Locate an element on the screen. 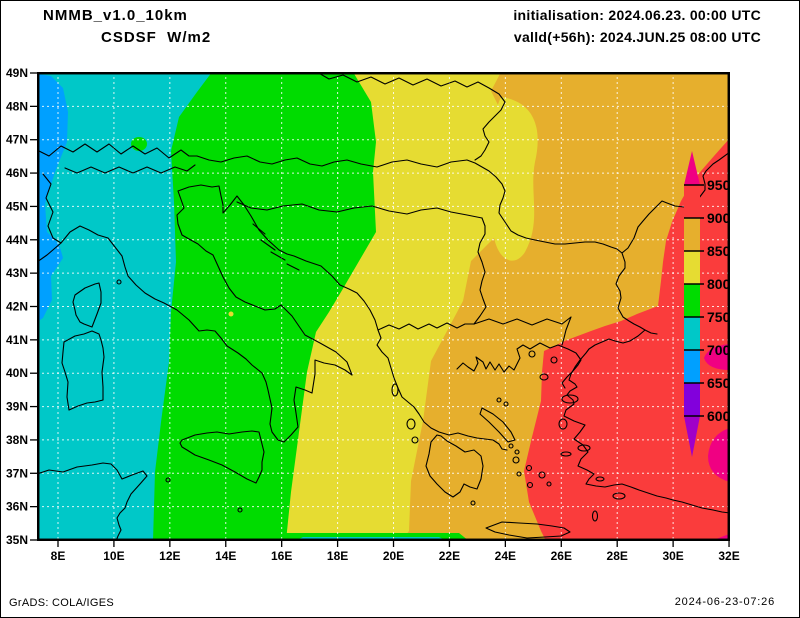 The width and height of the screenshot is (800, 618). border-albania-macedonia is located at coordinates (426, 326).